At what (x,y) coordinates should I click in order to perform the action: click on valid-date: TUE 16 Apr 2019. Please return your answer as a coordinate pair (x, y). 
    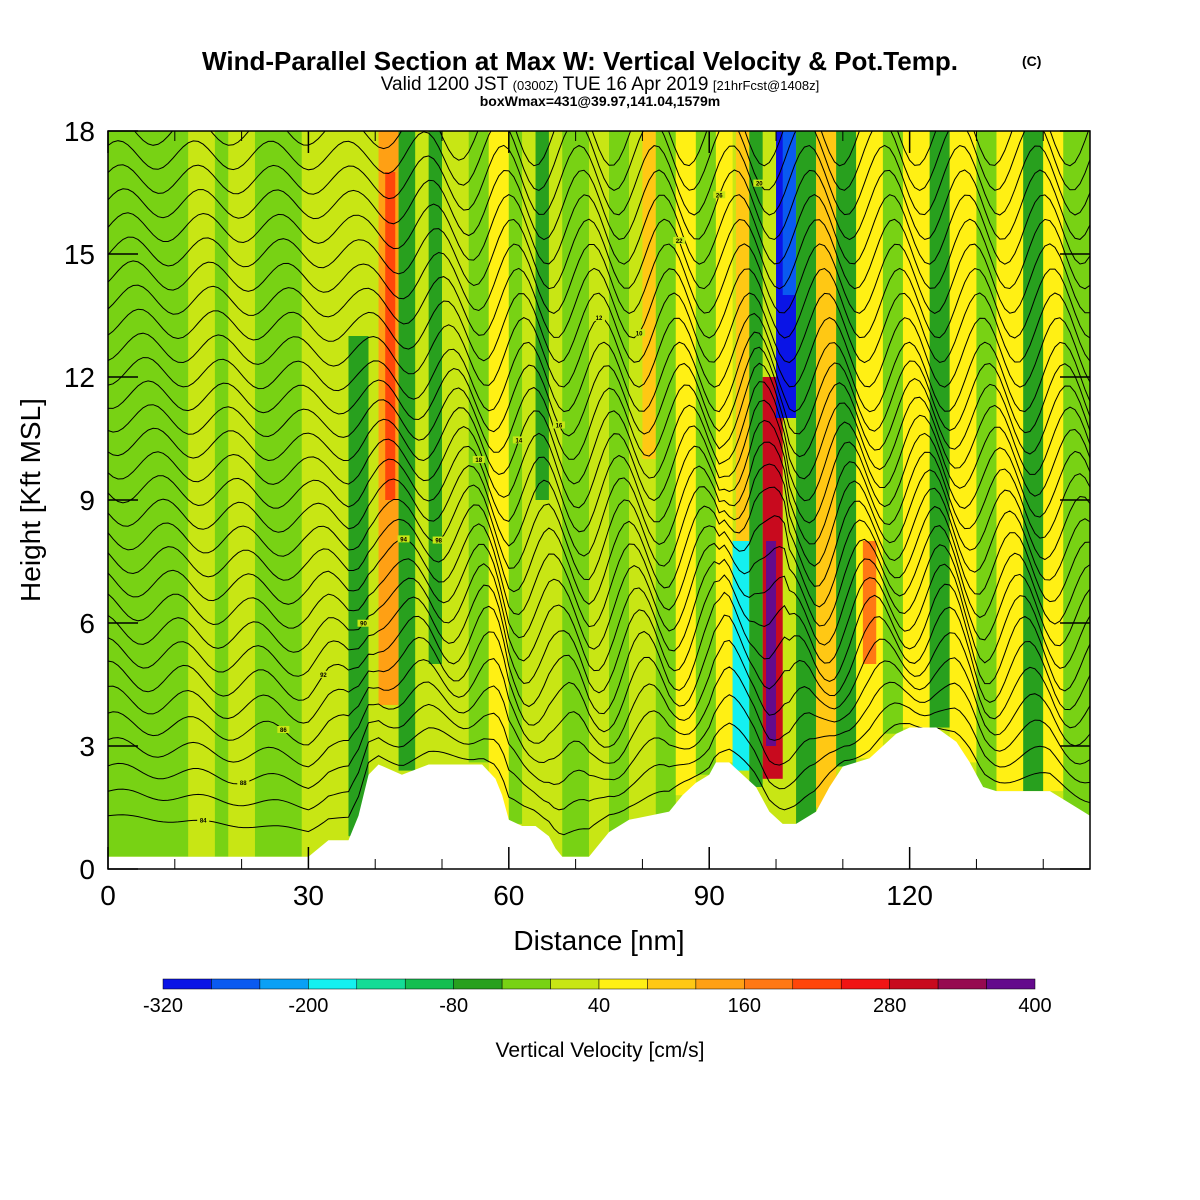
    Looking at the image, I should click on (636, 84).